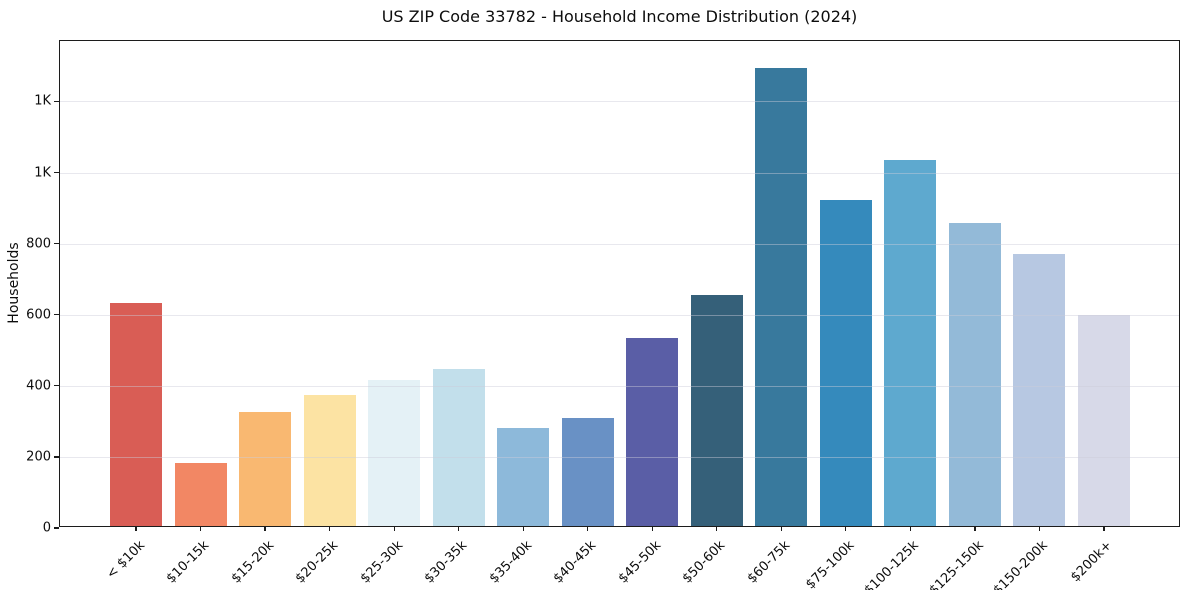 This screenshot has height=590, width=1189. What do you see at coordinates (265, 468) in the screenshot?
I see `bar-15-20k` at bounding box center [265, 468].